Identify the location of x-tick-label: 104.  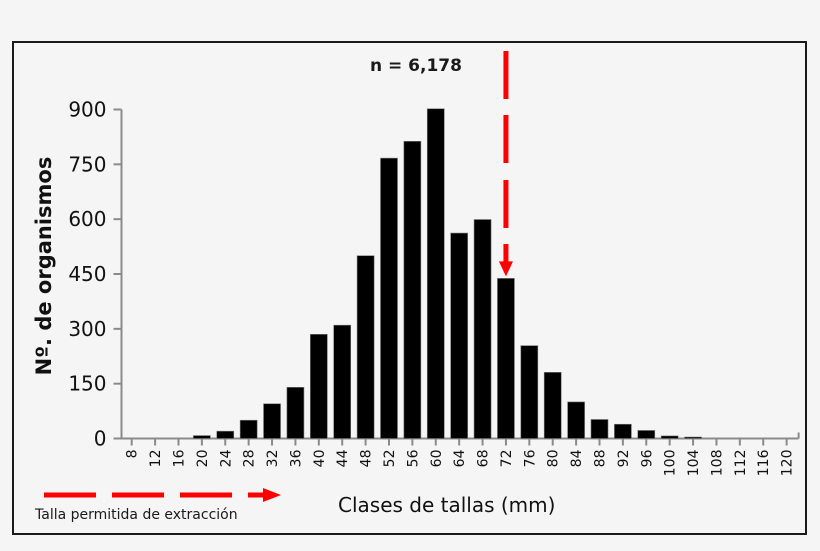
(694, 462).